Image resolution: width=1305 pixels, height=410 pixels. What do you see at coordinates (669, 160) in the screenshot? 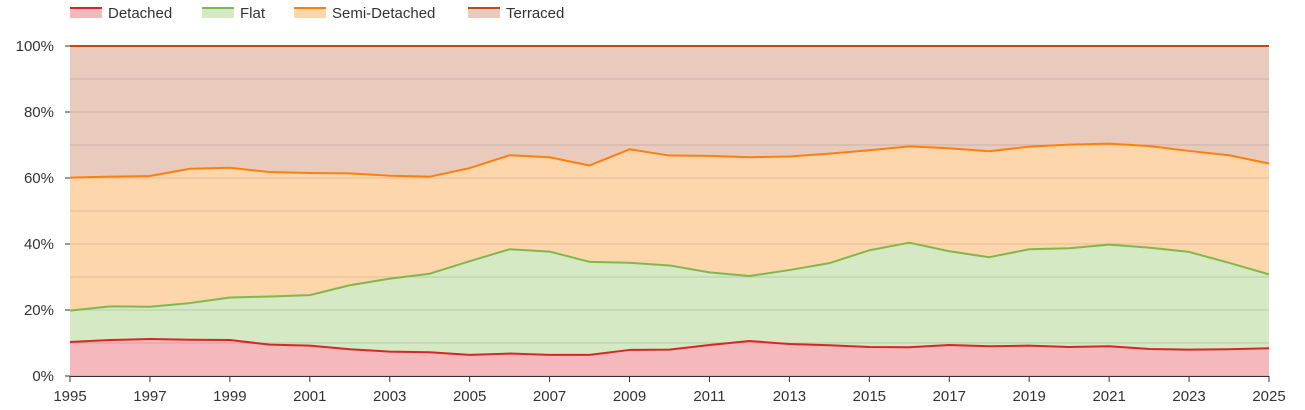
I see `line-semi-detached` at bounding box center [669, 160].